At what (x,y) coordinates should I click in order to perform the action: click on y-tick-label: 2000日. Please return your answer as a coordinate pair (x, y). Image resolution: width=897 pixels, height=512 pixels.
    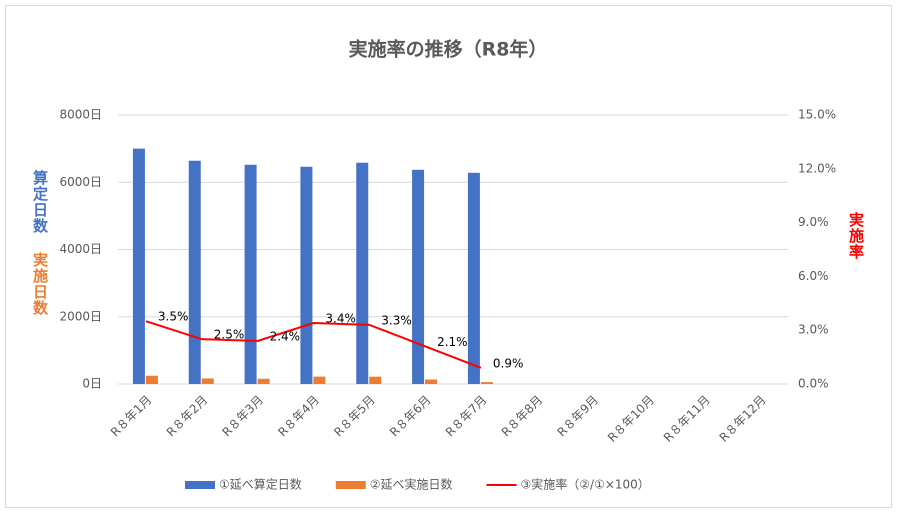
    Looking at the image, I should click on (80, 316).